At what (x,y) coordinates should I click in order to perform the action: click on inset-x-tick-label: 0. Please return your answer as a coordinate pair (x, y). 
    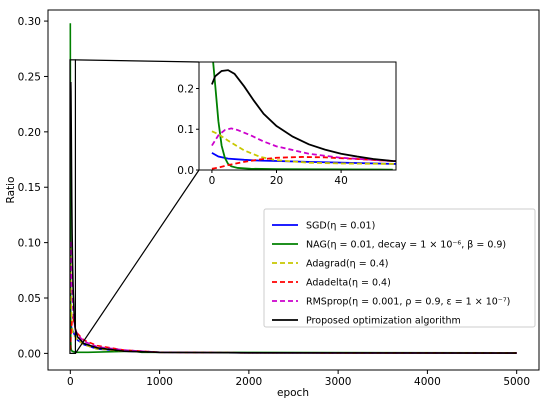
    Looking at the image, I should click on (212, 181).